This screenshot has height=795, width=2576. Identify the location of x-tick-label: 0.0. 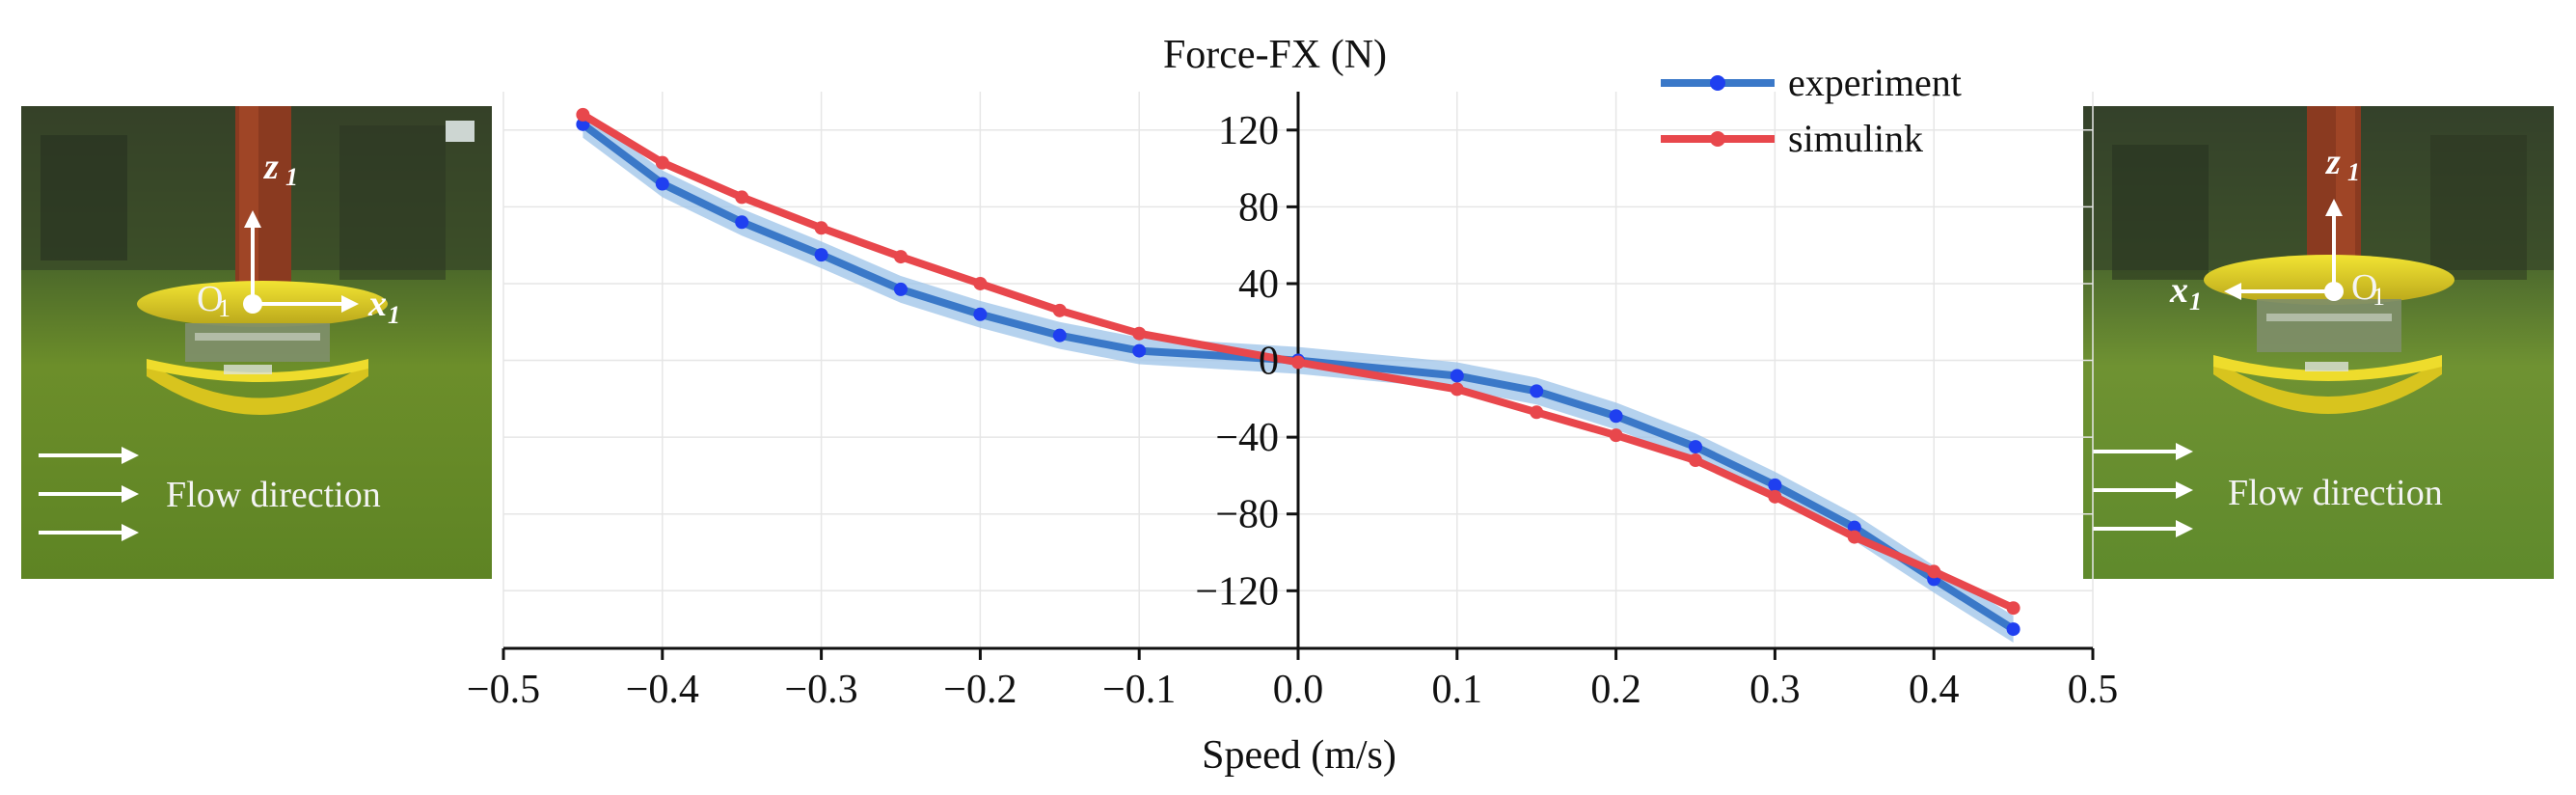
(1298, 690).